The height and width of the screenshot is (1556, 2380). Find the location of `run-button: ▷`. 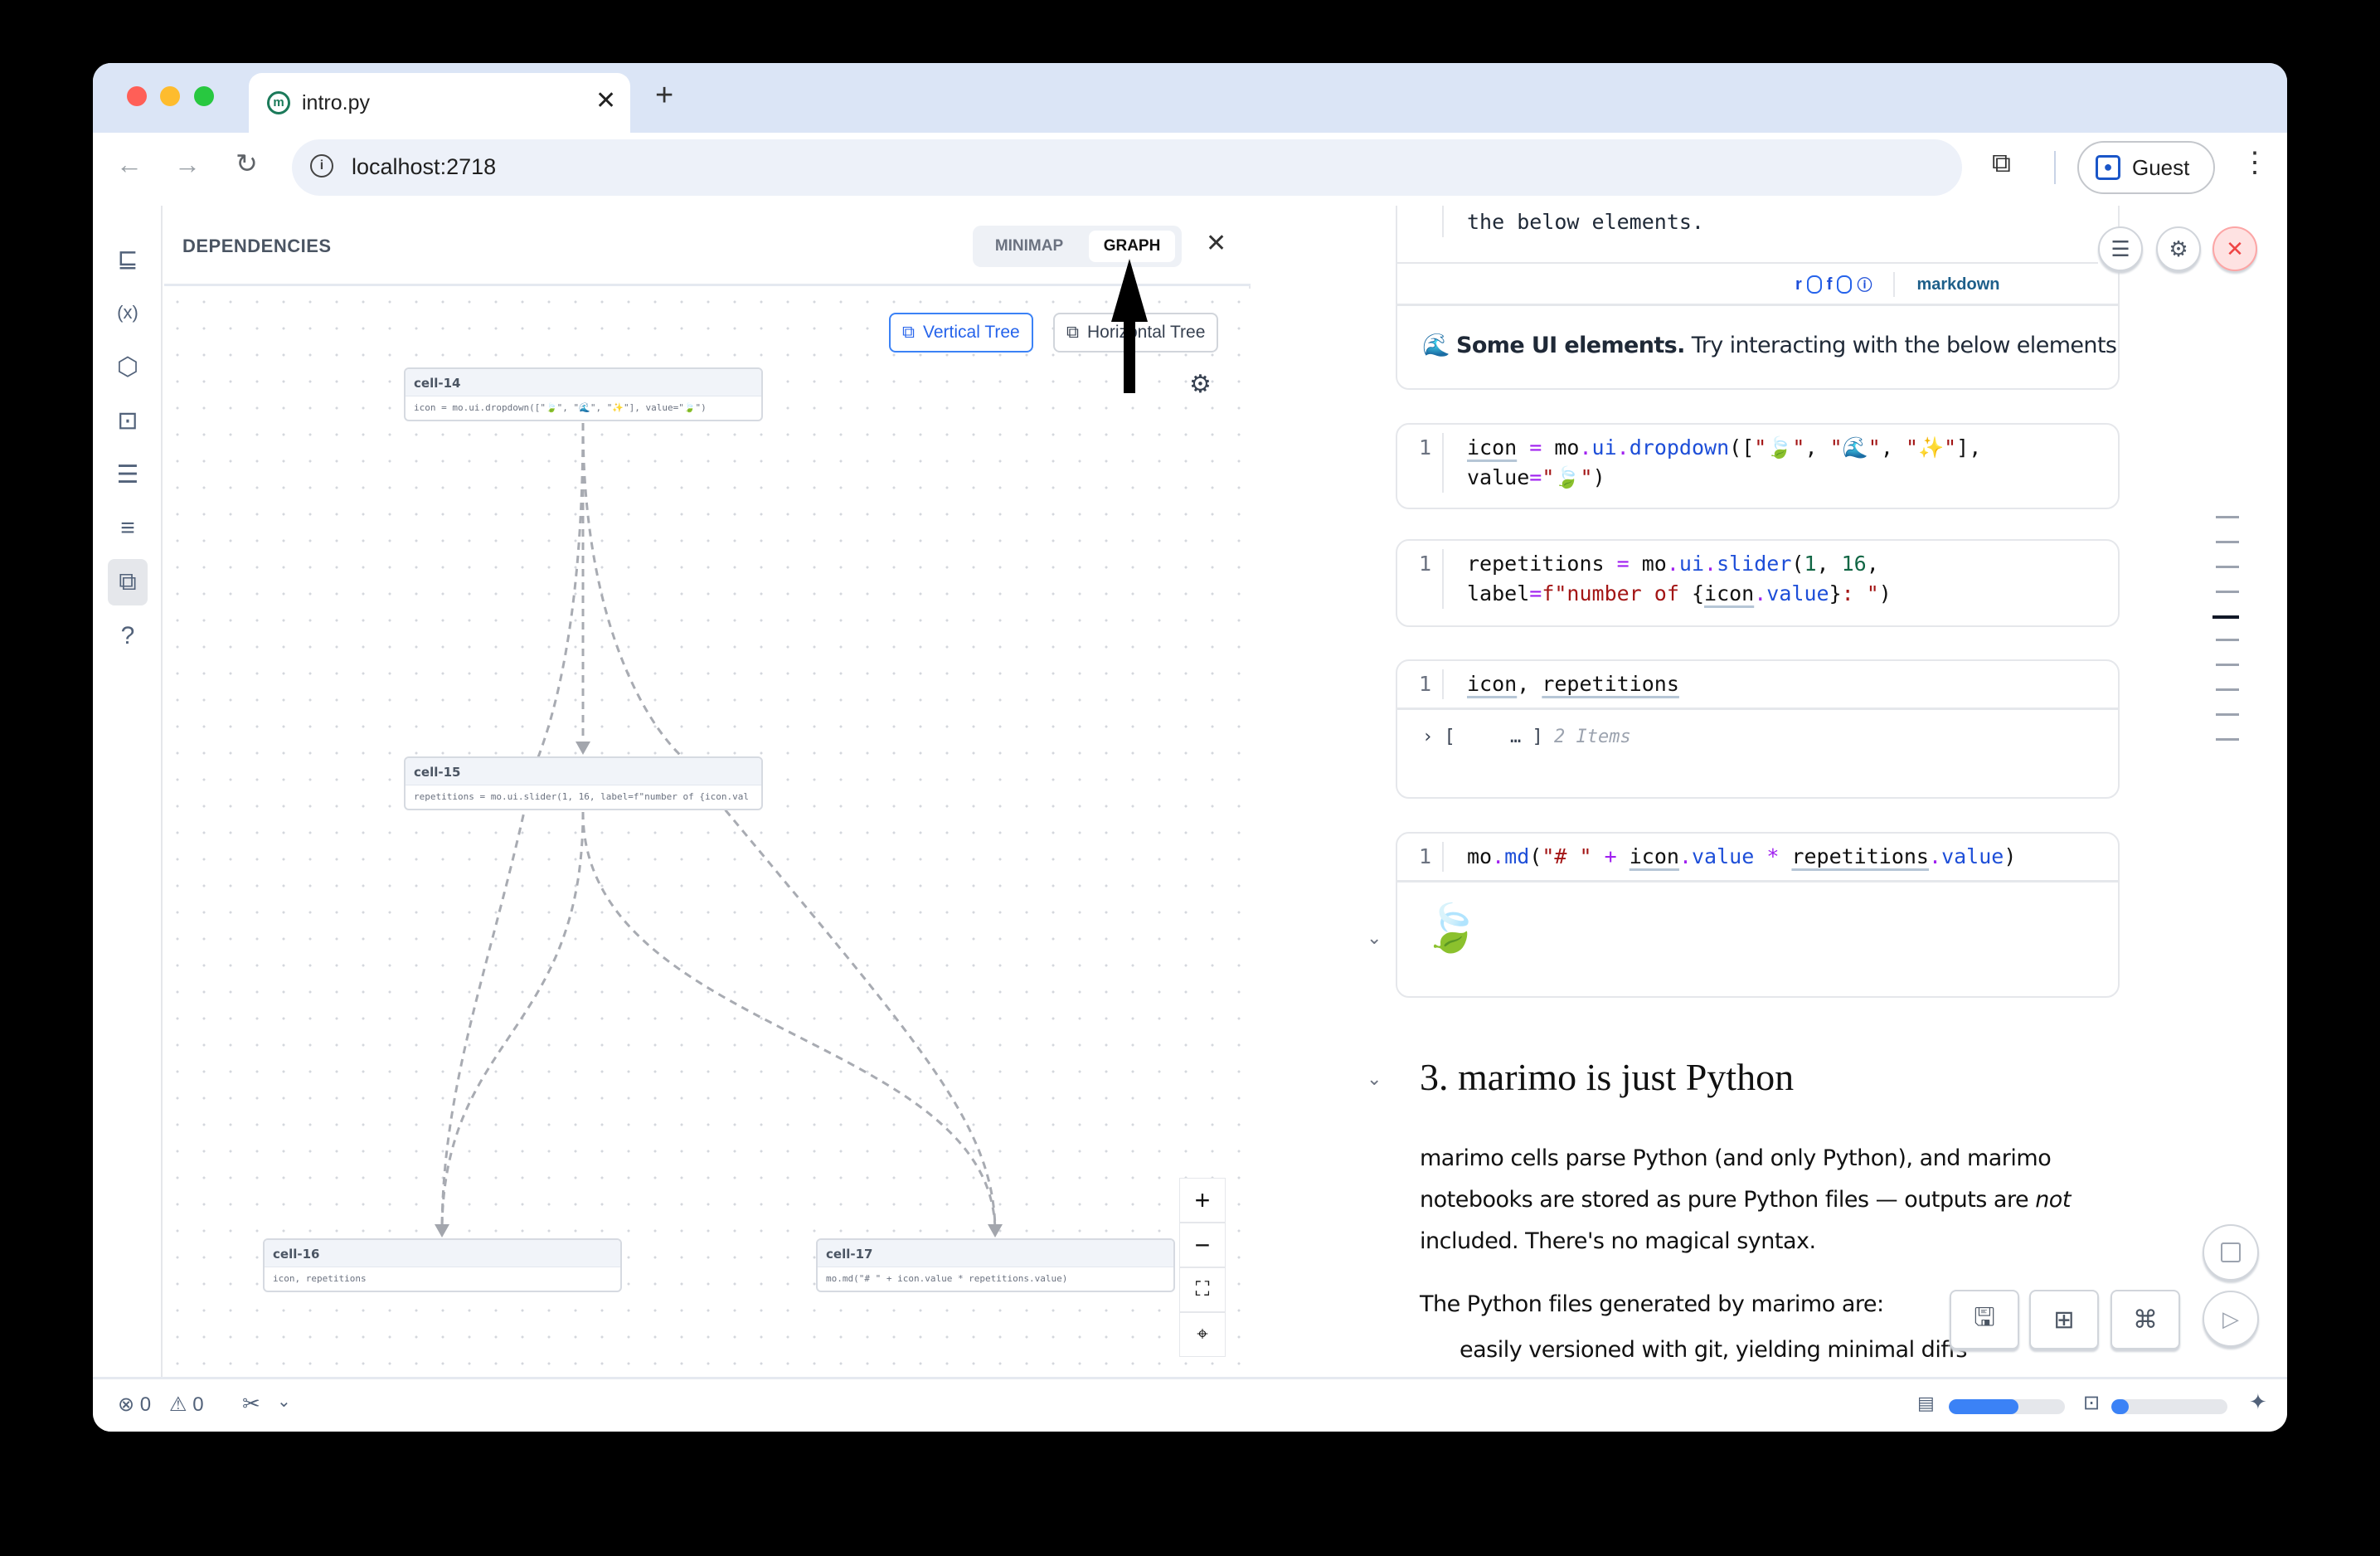

run-button: ▷ is located at coordinates (2231, 1319).